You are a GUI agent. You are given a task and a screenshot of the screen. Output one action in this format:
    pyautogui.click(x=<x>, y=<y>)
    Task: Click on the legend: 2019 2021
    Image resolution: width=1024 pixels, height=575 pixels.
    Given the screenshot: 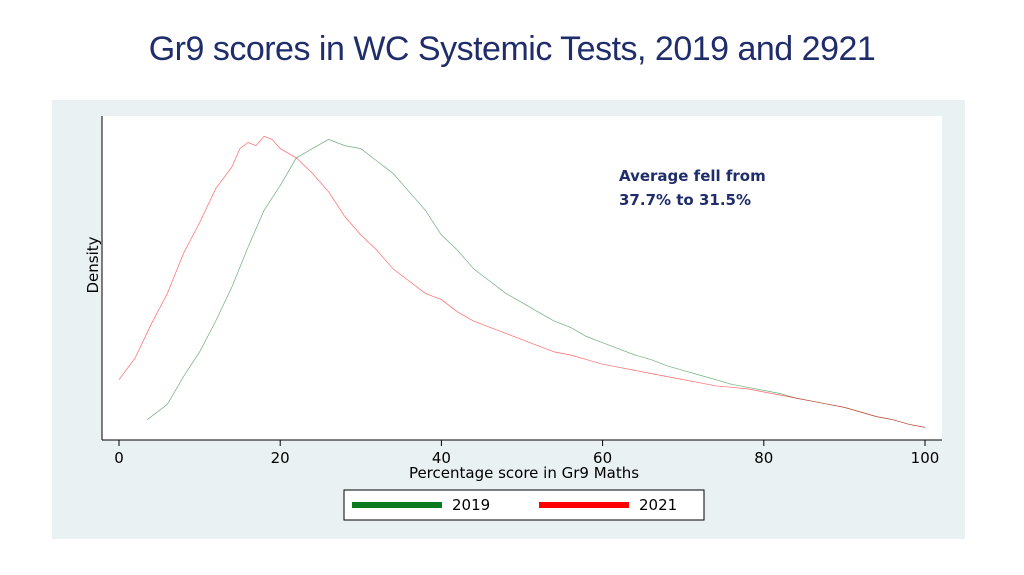 What is the action you would take?
    pyautogui.click(x=524, y=505)
    